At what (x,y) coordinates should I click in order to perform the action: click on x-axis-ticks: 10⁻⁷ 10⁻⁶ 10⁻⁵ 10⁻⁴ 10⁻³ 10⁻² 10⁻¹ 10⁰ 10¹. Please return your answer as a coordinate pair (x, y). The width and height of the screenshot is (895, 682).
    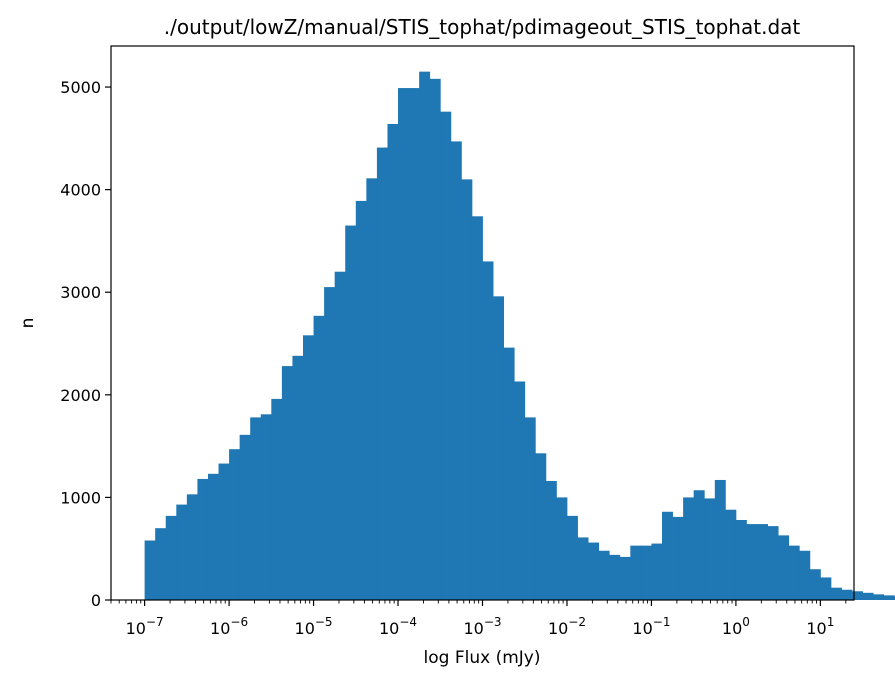
    Looking at the image, I should click on (480, 619).